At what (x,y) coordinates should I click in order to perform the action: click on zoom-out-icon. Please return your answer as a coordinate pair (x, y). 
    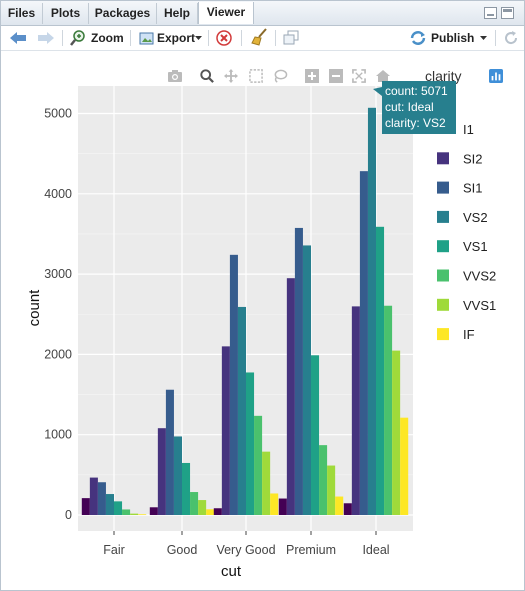
    Looking at the image, I should click on (336, 76).